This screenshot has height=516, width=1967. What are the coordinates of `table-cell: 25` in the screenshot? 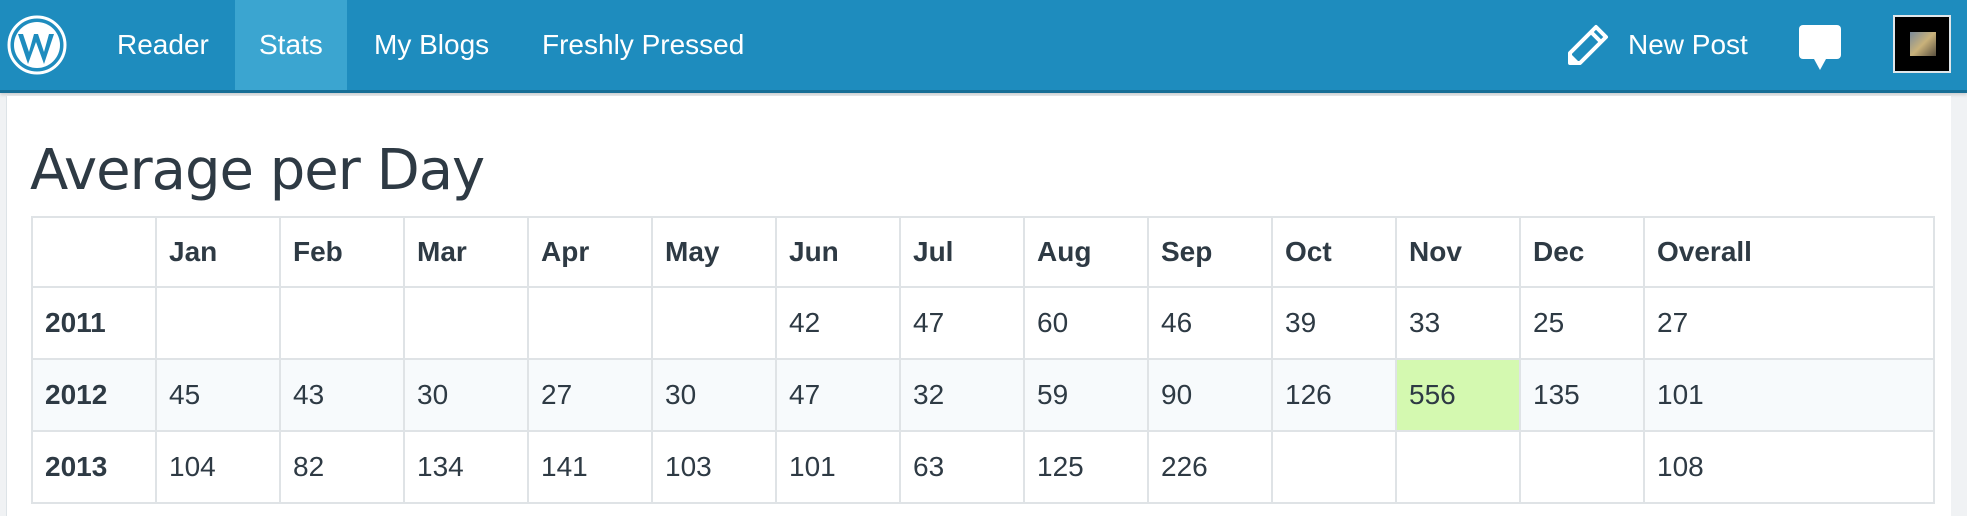 It's located at (1582, 323).